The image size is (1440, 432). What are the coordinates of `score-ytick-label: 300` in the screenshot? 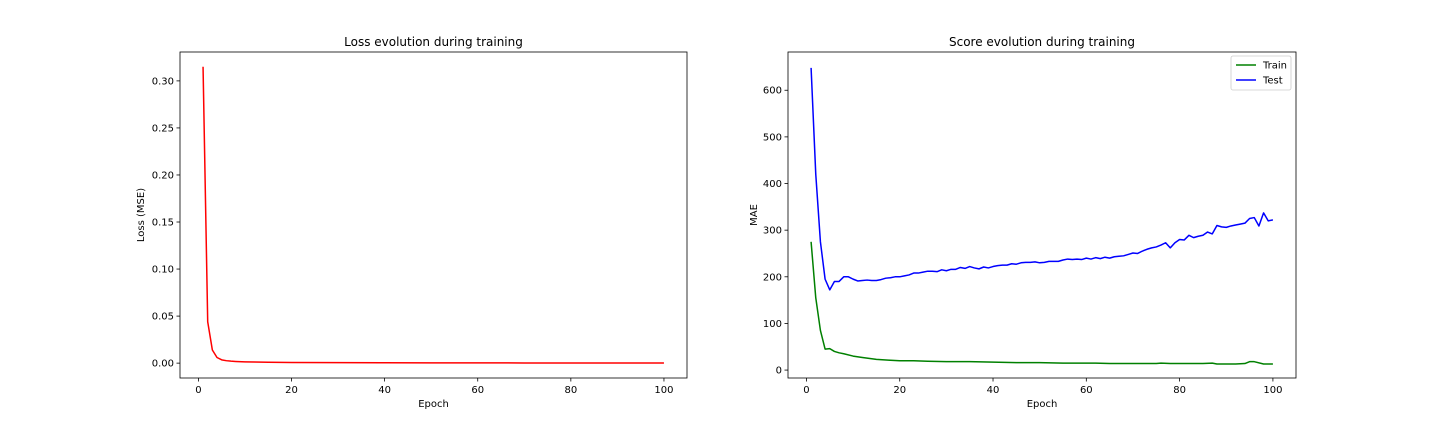 It's located at (772, 231).